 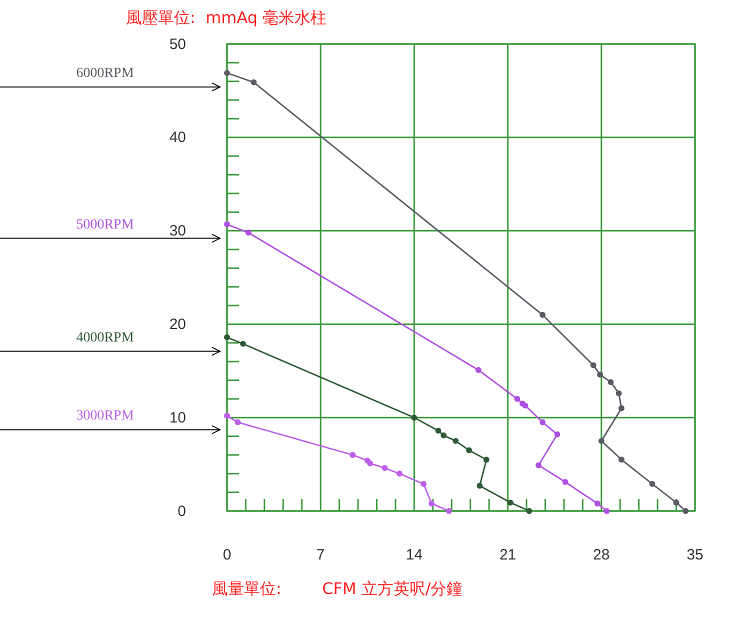 I want to click on x-tick-label: 0, so click(x=227, y=555).